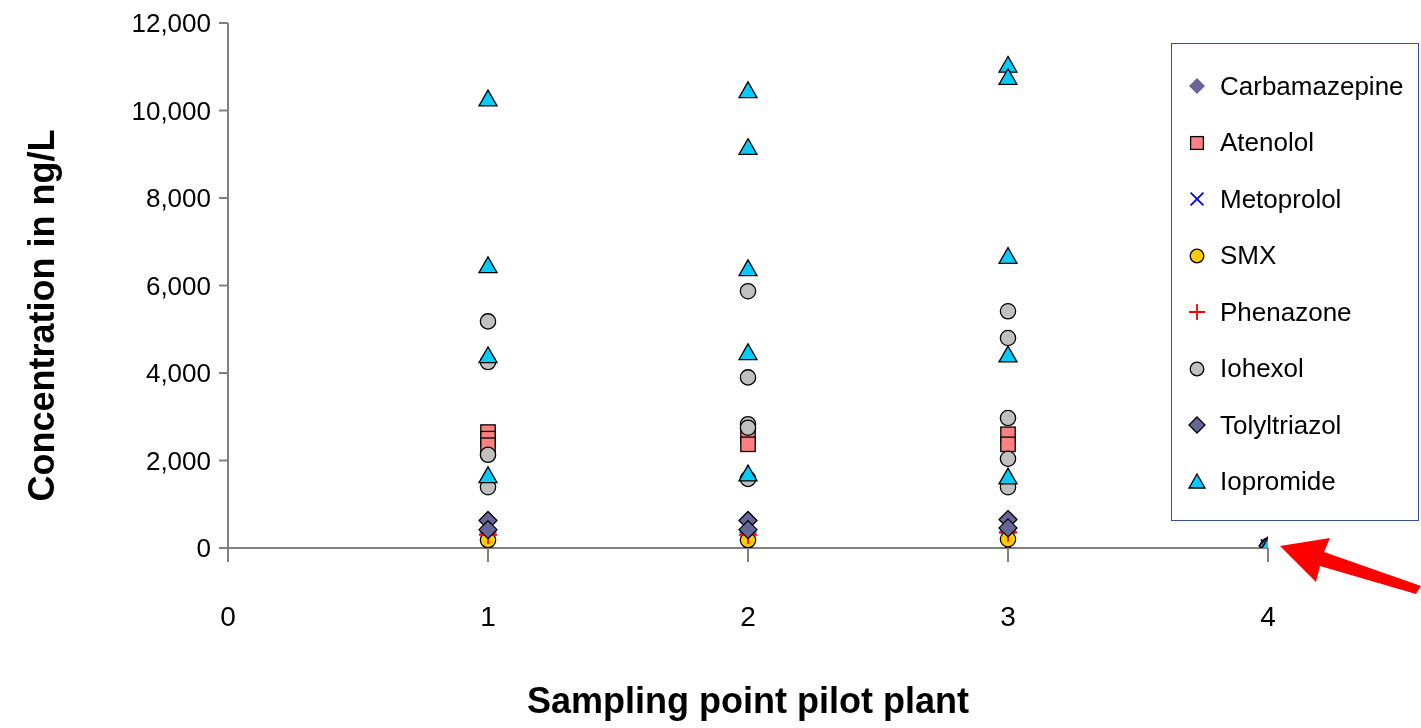 This screenshot has width=1421, height=728. What do you see at coordinates (203, 548) in the screenshot?
I see `y-tick-label: 0` at bounding box center [203, 548].